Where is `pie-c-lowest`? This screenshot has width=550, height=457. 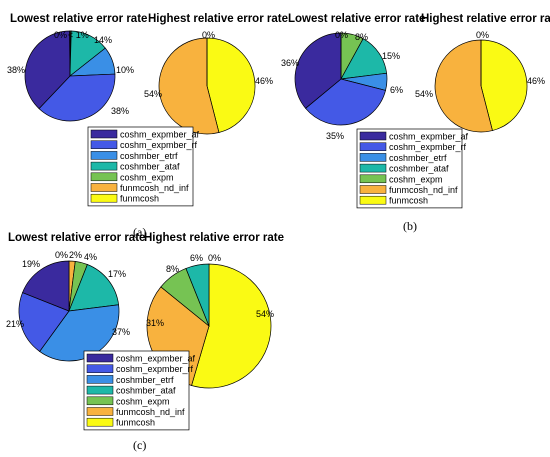
pie-c-lowest is located at coordinates (69, 311).